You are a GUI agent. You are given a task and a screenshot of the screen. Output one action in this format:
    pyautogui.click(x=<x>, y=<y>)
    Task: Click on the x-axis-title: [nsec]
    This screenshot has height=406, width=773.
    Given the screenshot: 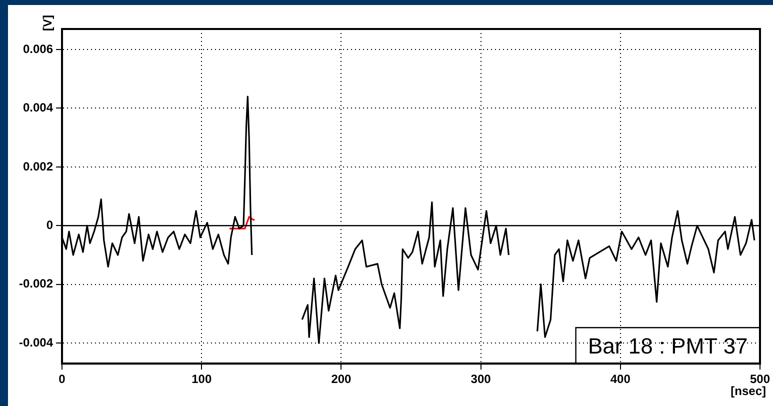 What is the action you would take?
    pyautogui.click(x=748, y=391)
    